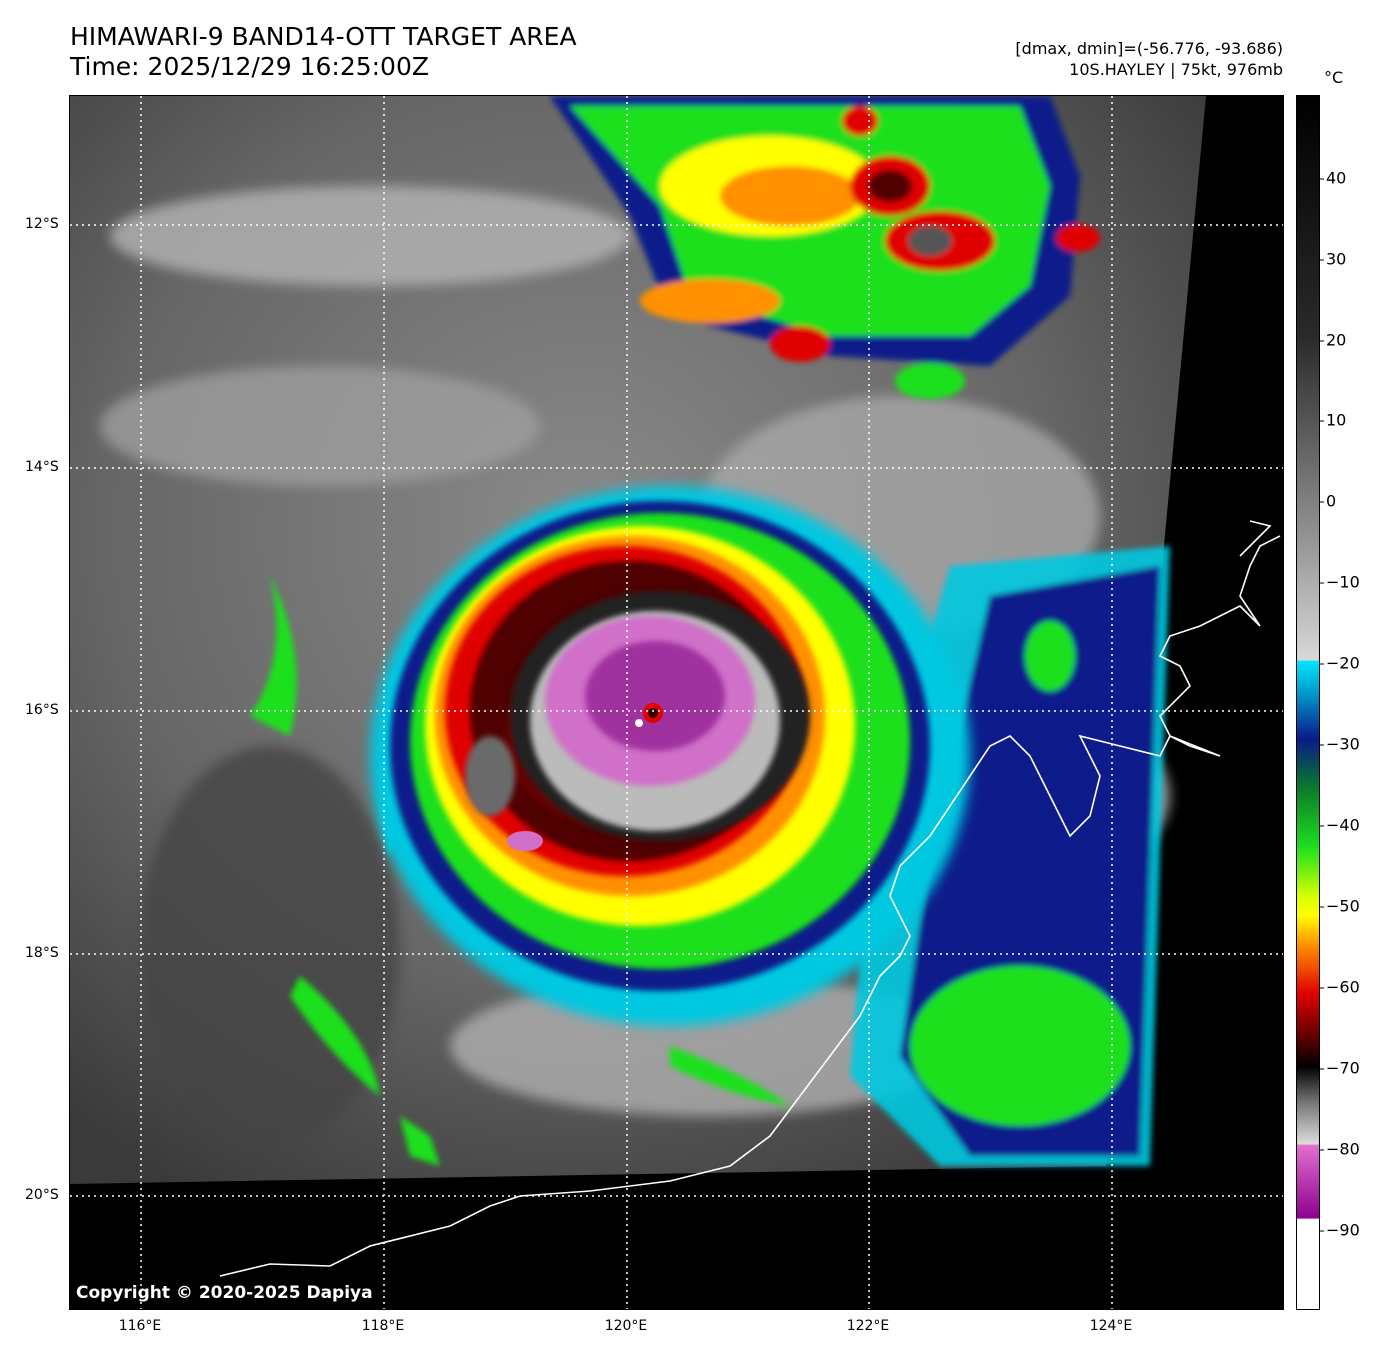 This screenshot has height=1359, width=1388. Describe the element at coordinates (1339, 1149) in the screenshot. I see `colorbar-tick-minus80: −80` at that location.